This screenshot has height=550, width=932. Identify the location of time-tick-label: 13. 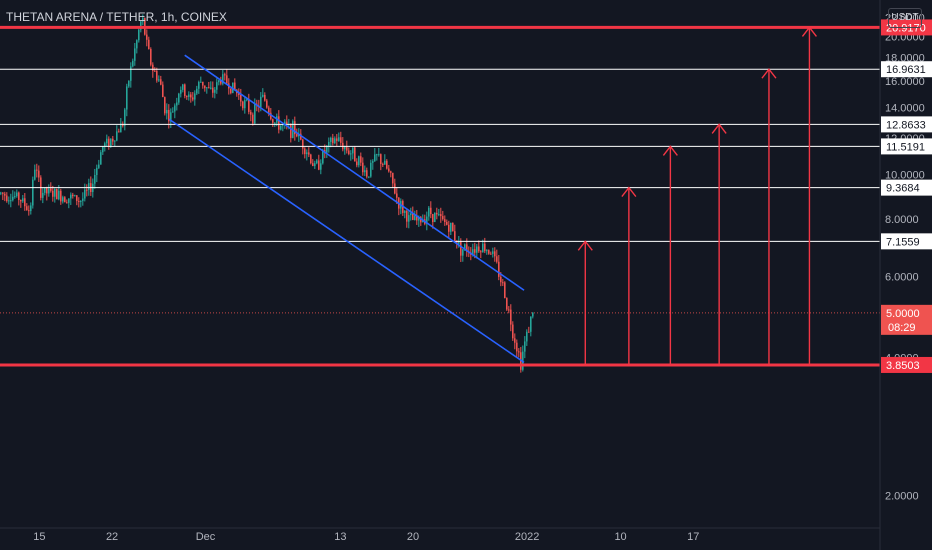
(340, 537).